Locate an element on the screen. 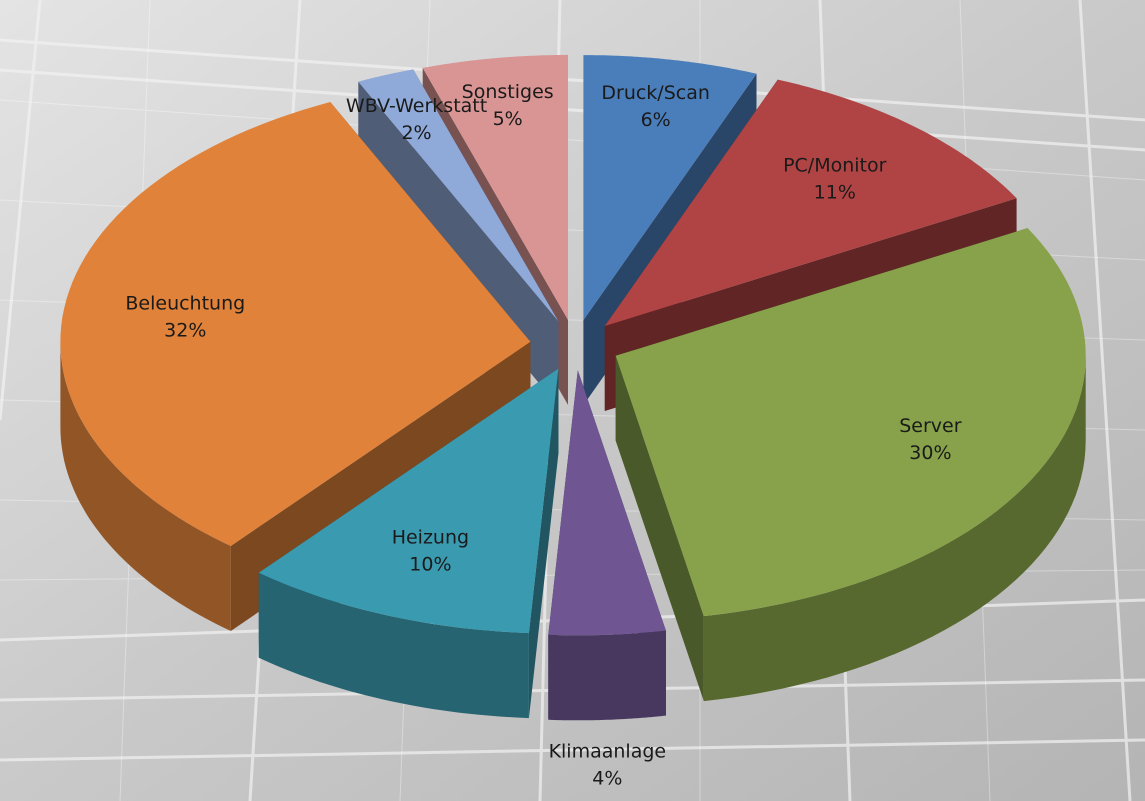  slice-wall is located at coordinates (659, 528).